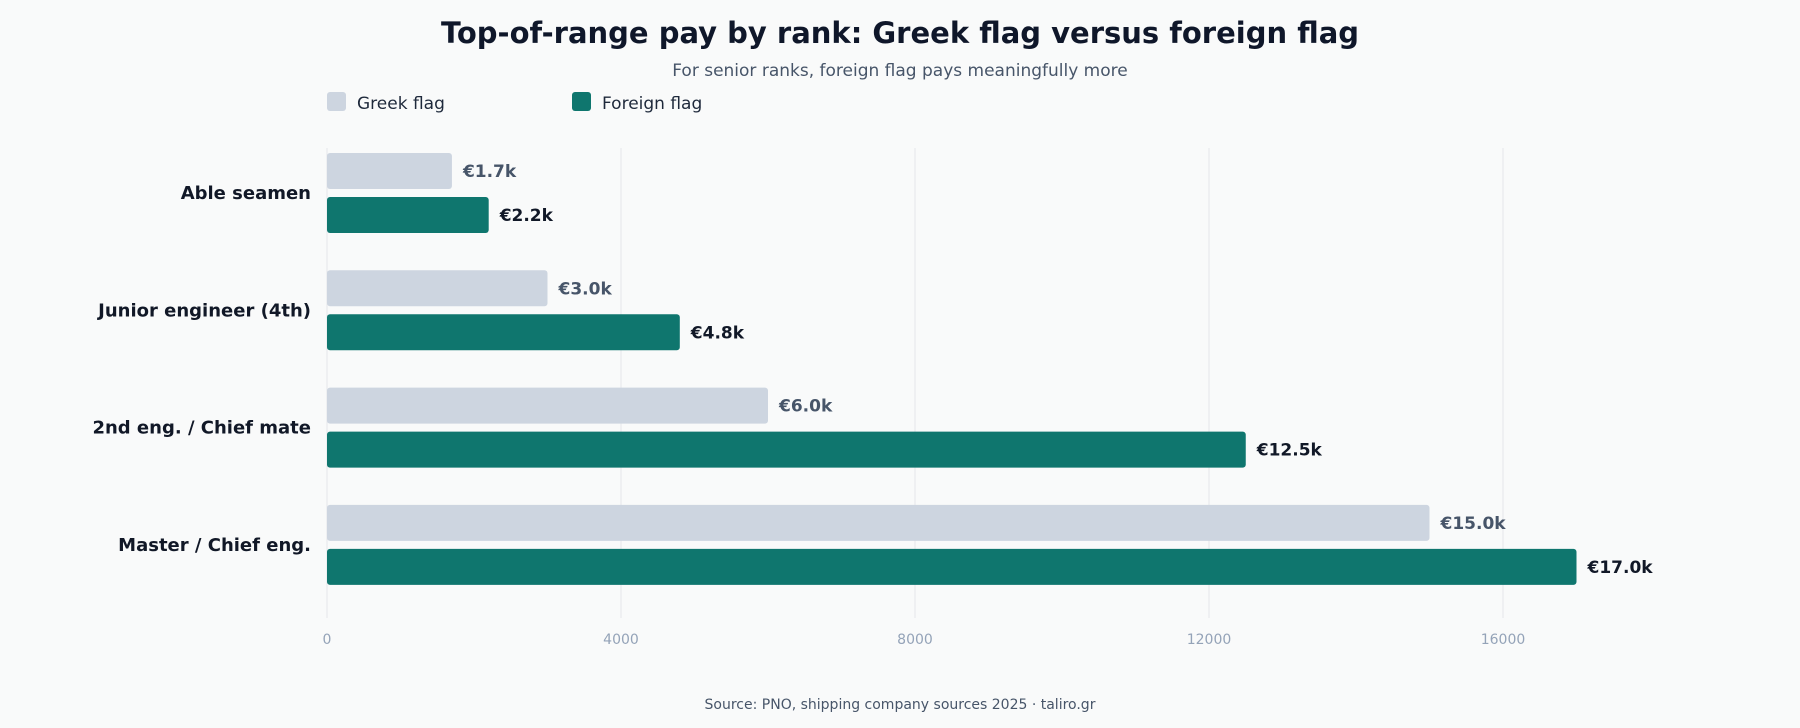 The height and width of the screenshot is (728, 1800). I want to click on legend-label-foreign-flag: Foreign flag, so click(652, 104).